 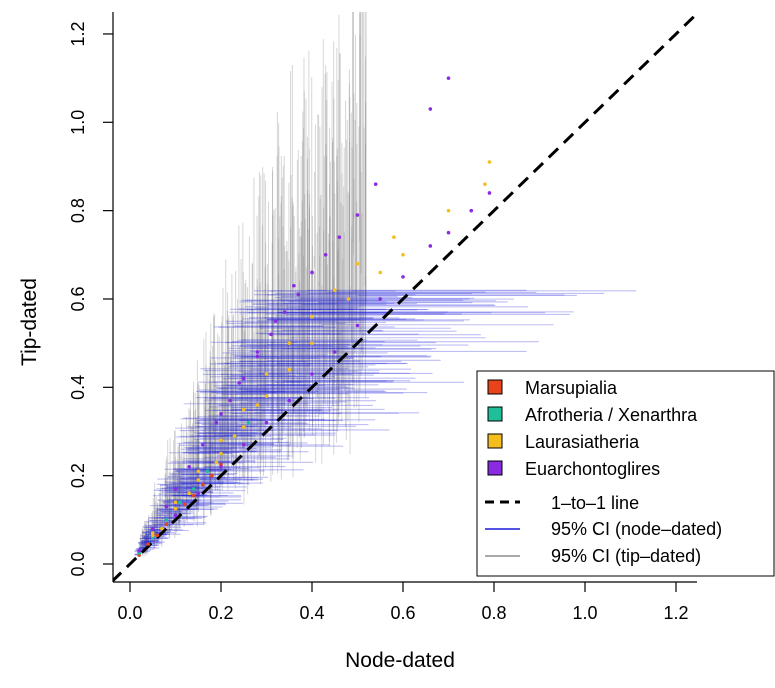 I want to click on x-tick-label: 1.0, so click(x=584, y=613).